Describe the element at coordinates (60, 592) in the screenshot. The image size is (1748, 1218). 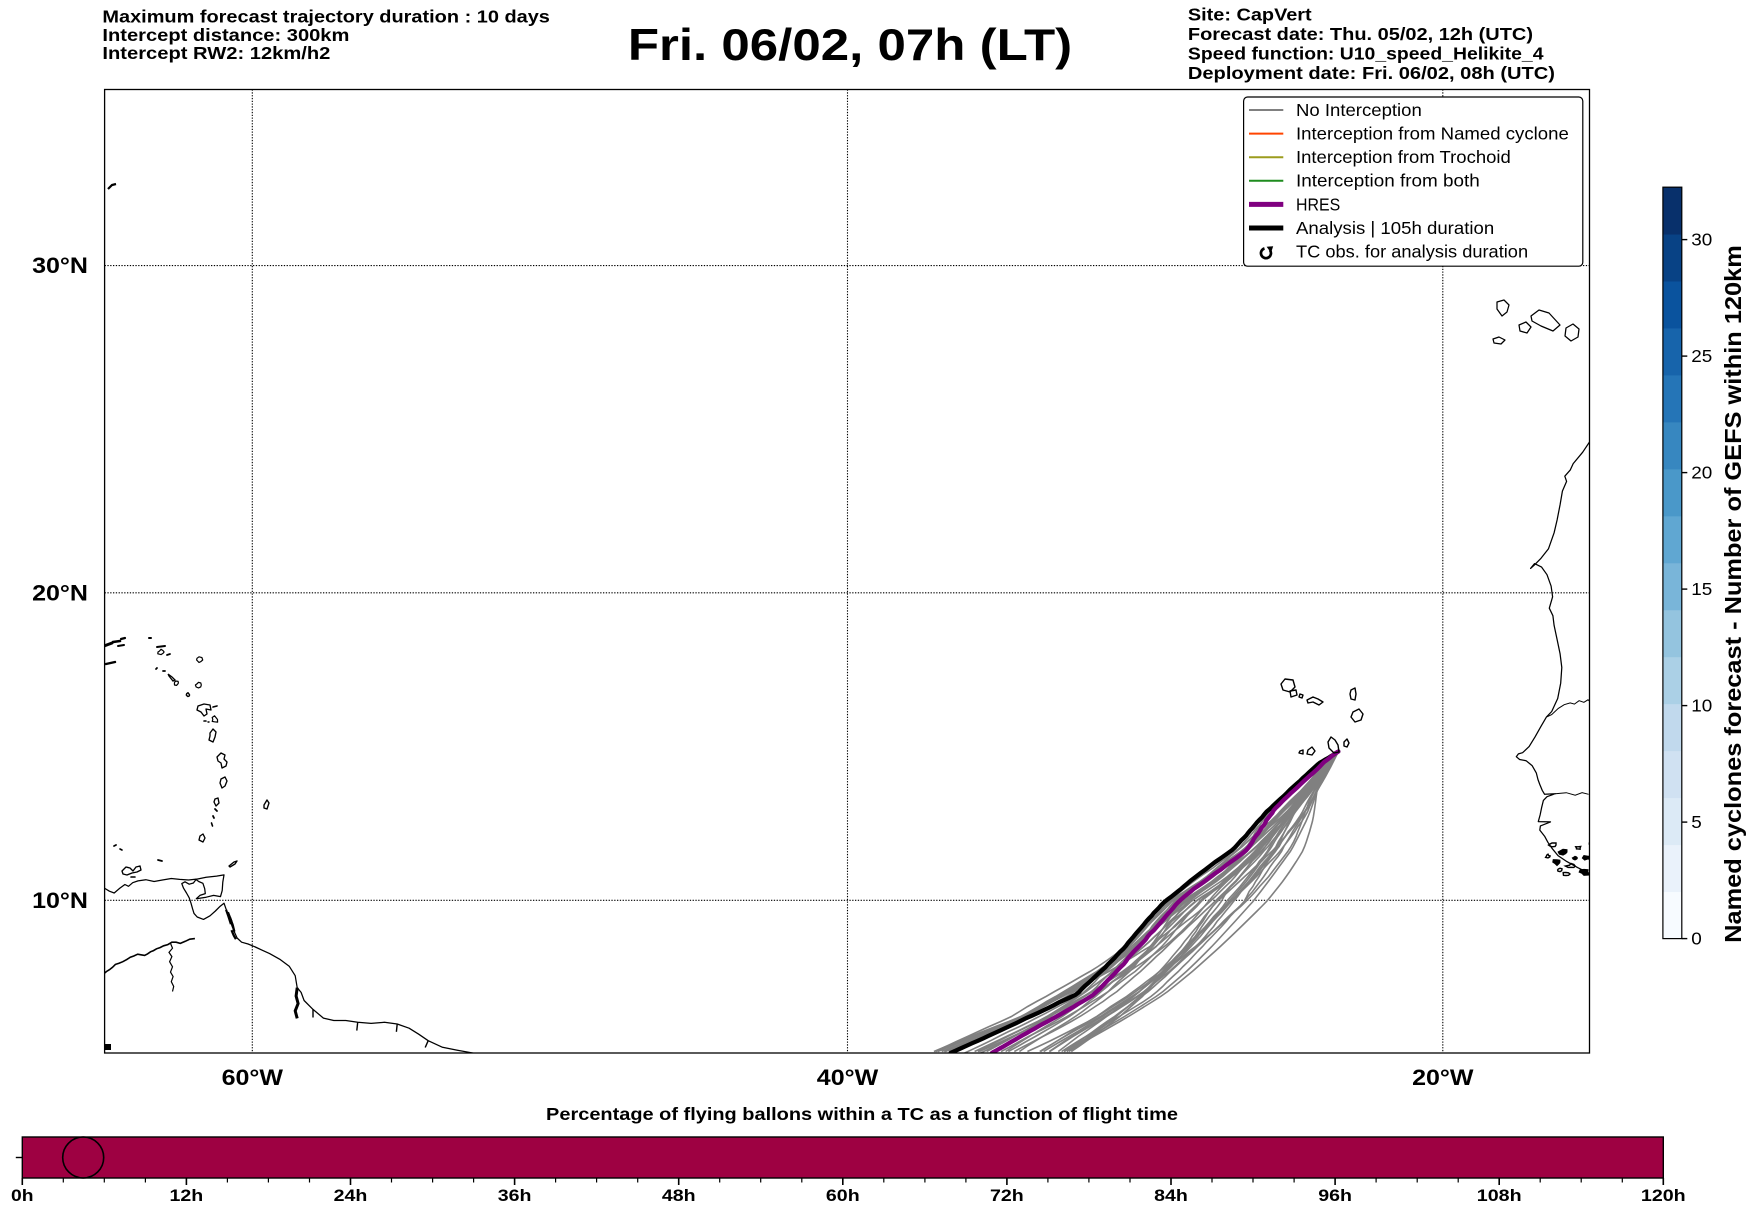
I see `svg-text: 20°N` at that location.